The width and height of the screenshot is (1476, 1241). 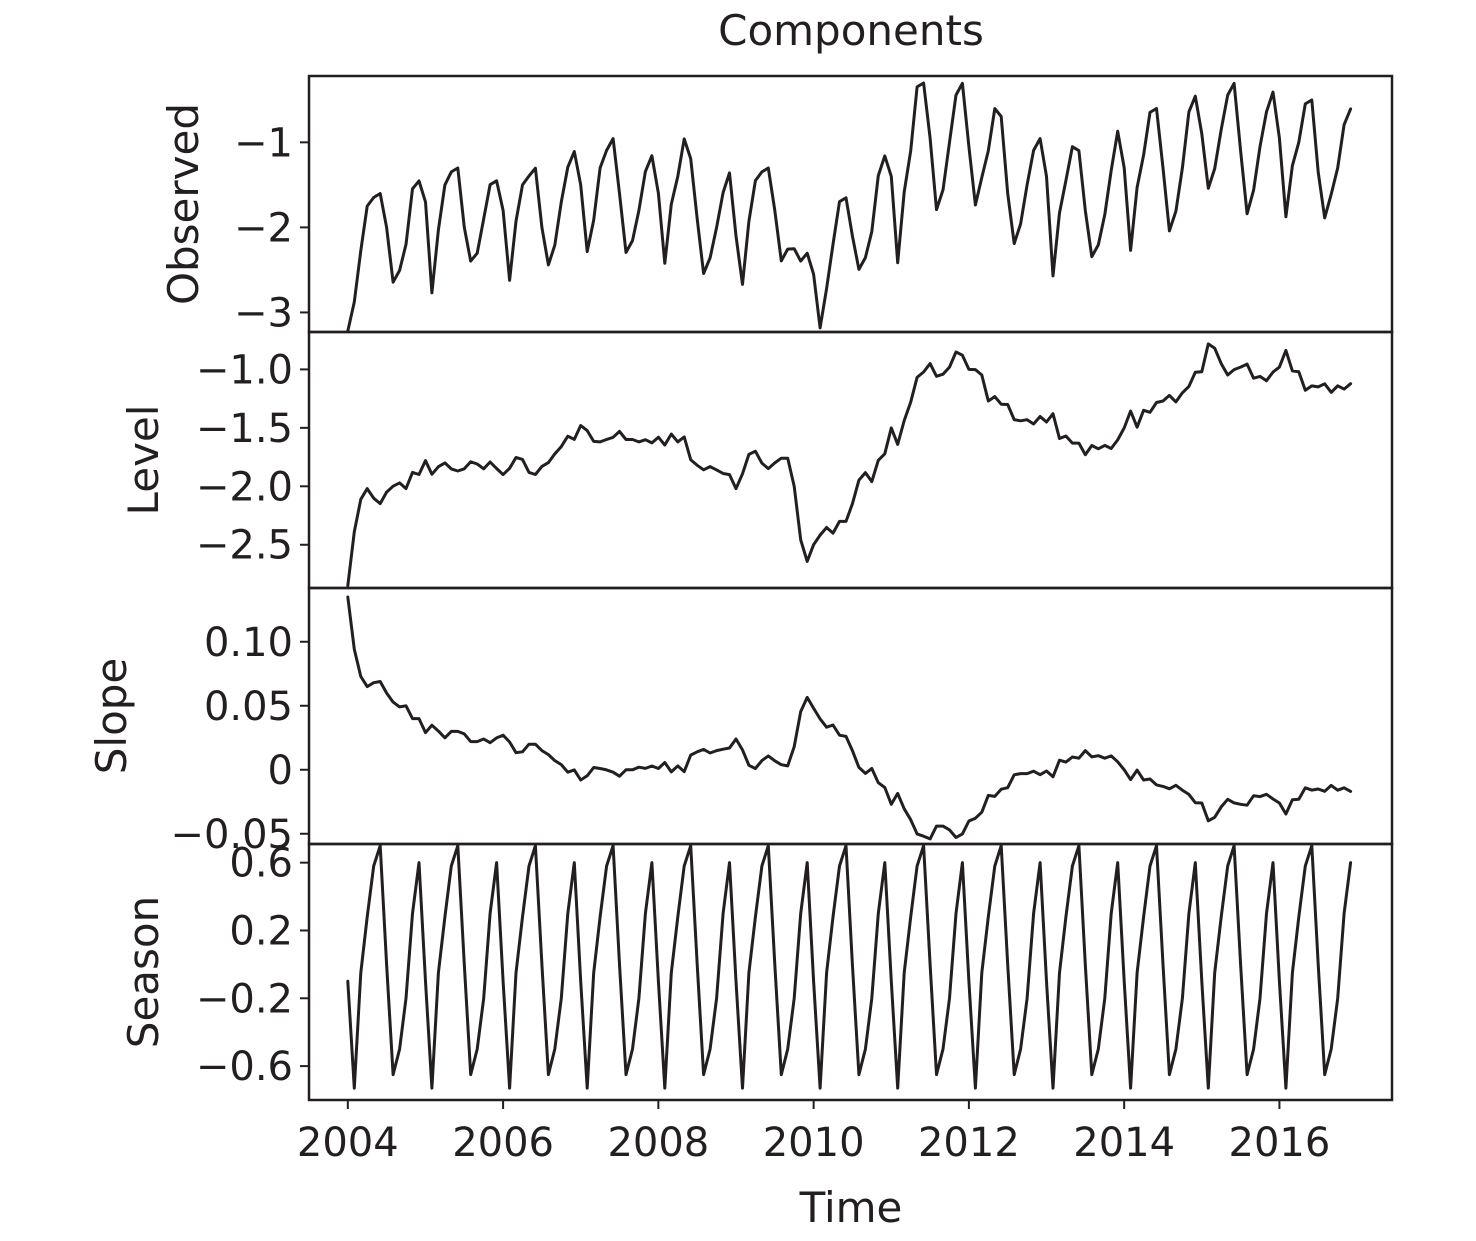 What do you see at coordinates (143, 972) in the screenshot?
I see `y-axis-label-season: Season` at bounding box center [143, 972].